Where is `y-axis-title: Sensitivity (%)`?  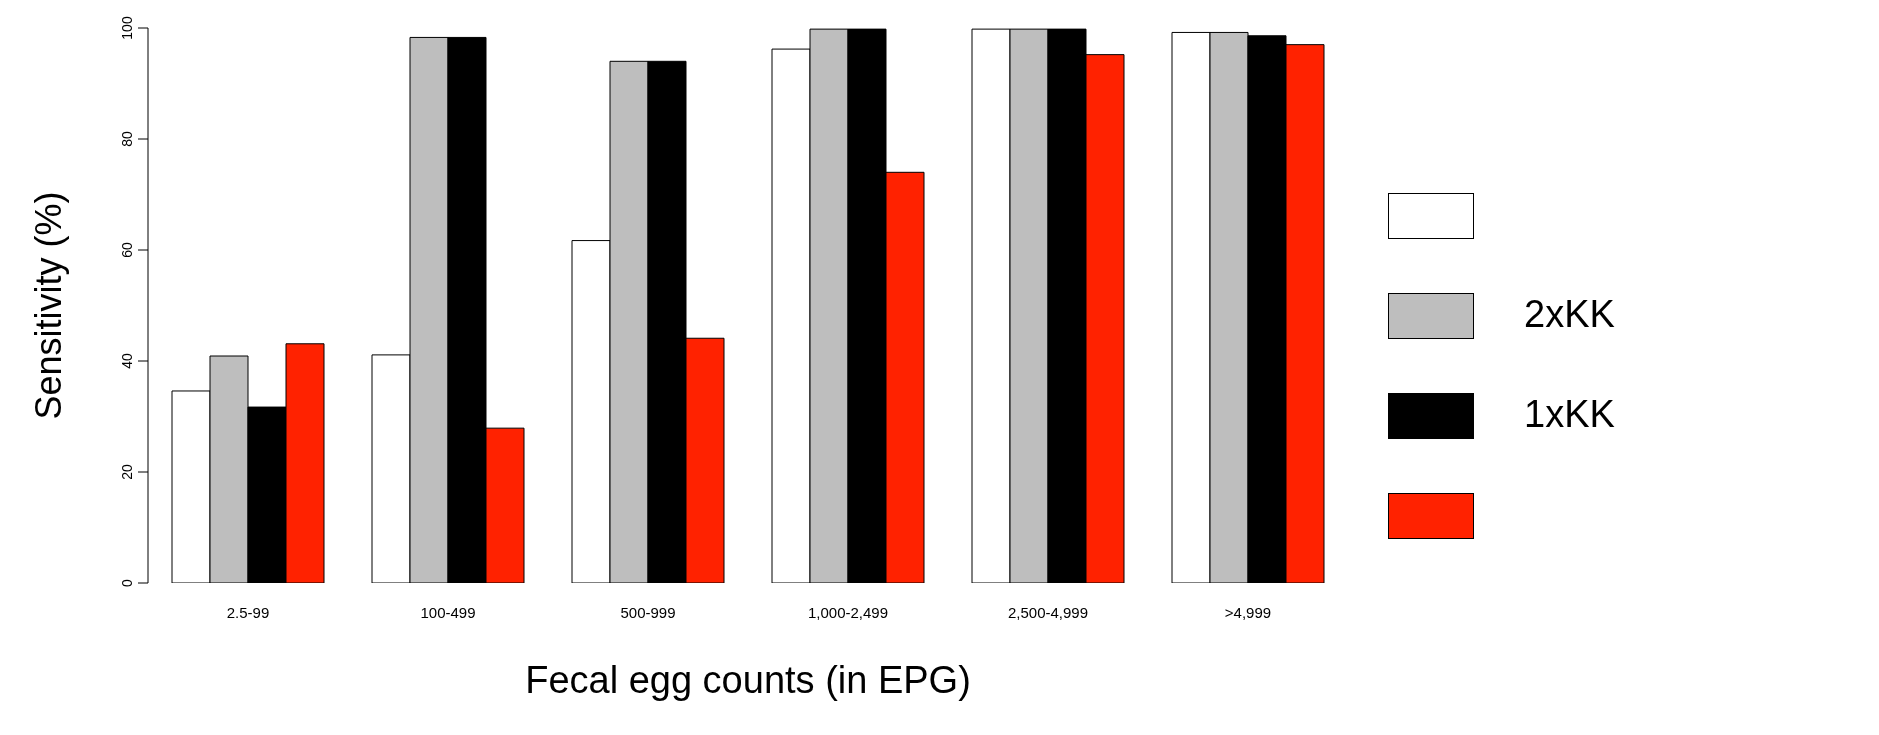
y-axis-title: Sensitivity (%) is located at coordinates (48, 305).